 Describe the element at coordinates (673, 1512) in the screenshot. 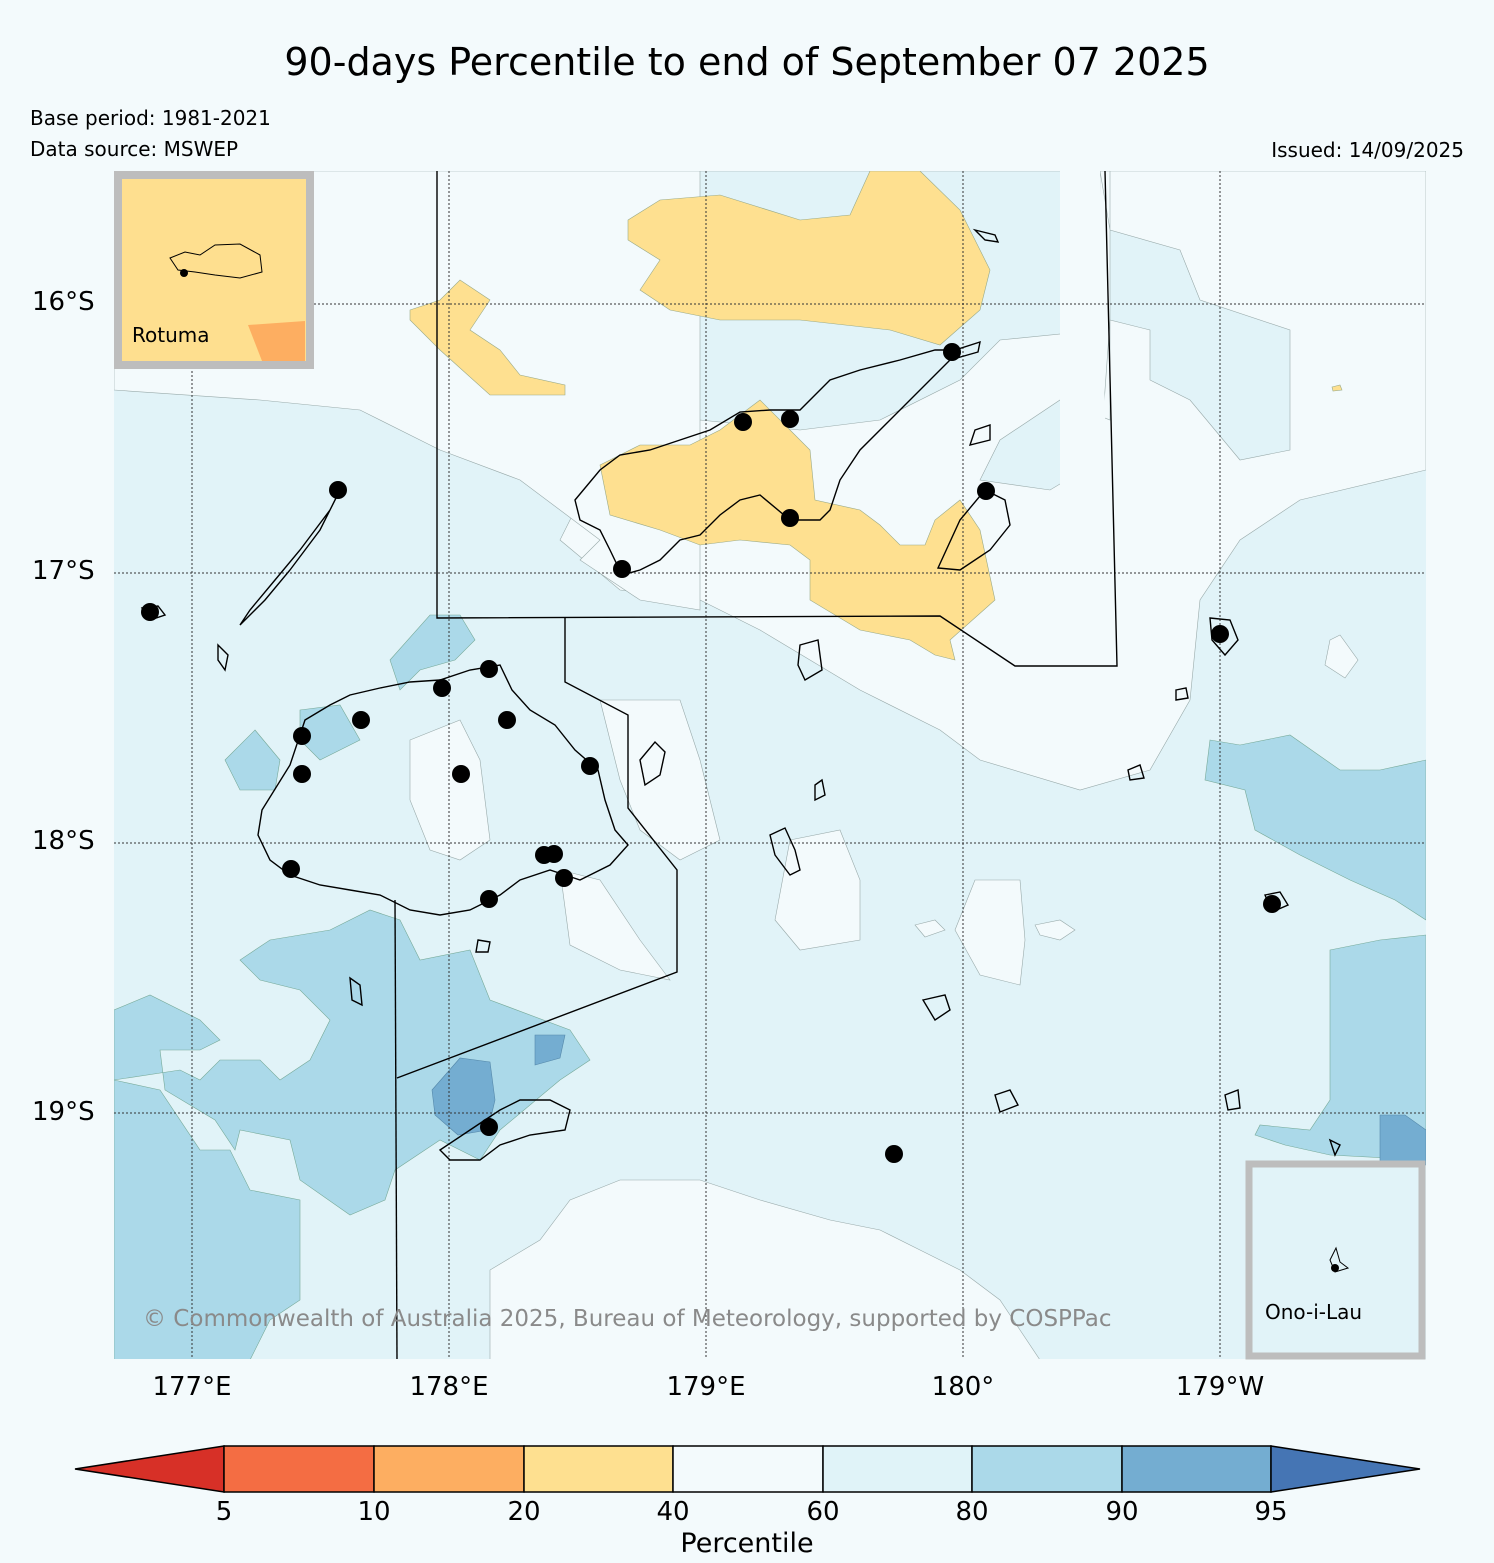

I see `colorbar-tick: 40` at that location.